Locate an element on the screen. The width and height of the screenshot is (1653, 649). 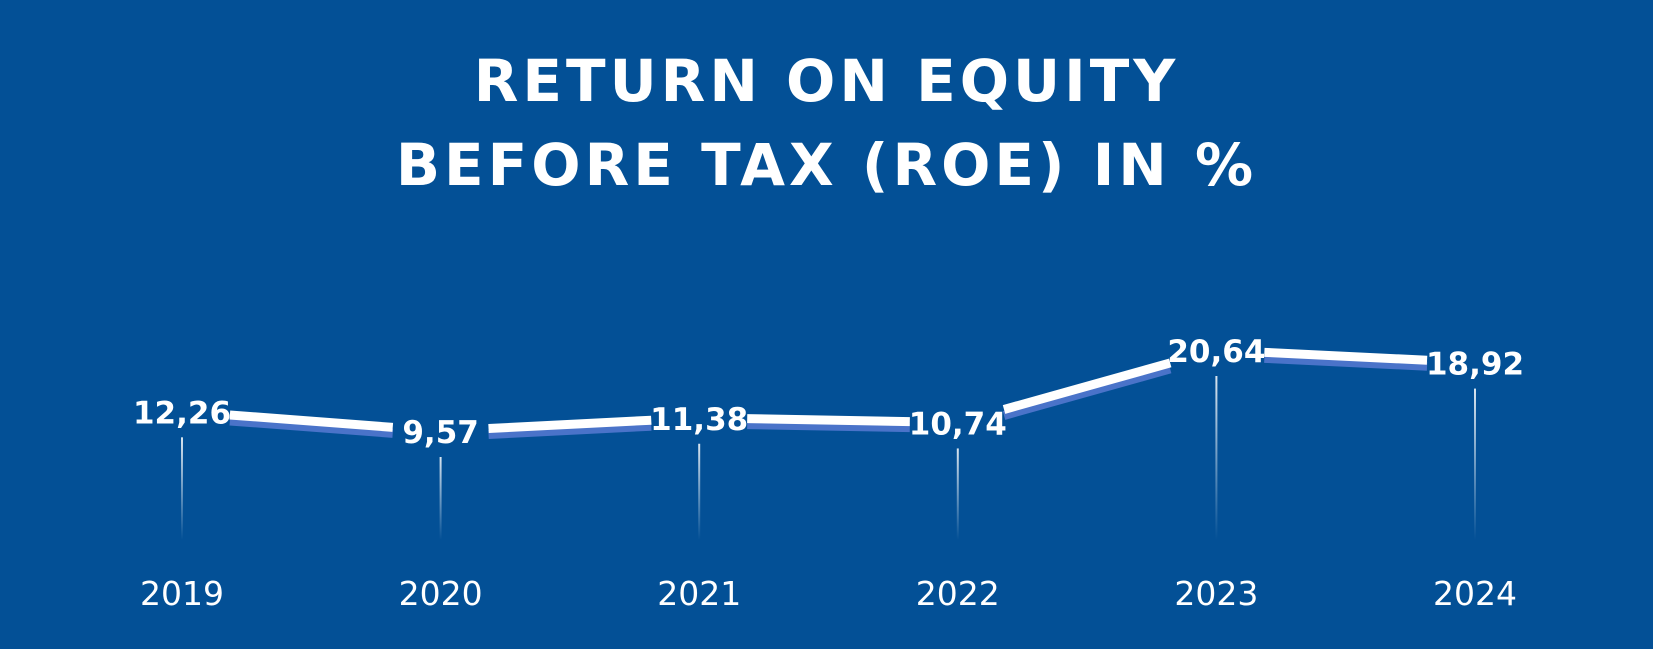
drop-line-2024 is located at coordinates (1475, 464).